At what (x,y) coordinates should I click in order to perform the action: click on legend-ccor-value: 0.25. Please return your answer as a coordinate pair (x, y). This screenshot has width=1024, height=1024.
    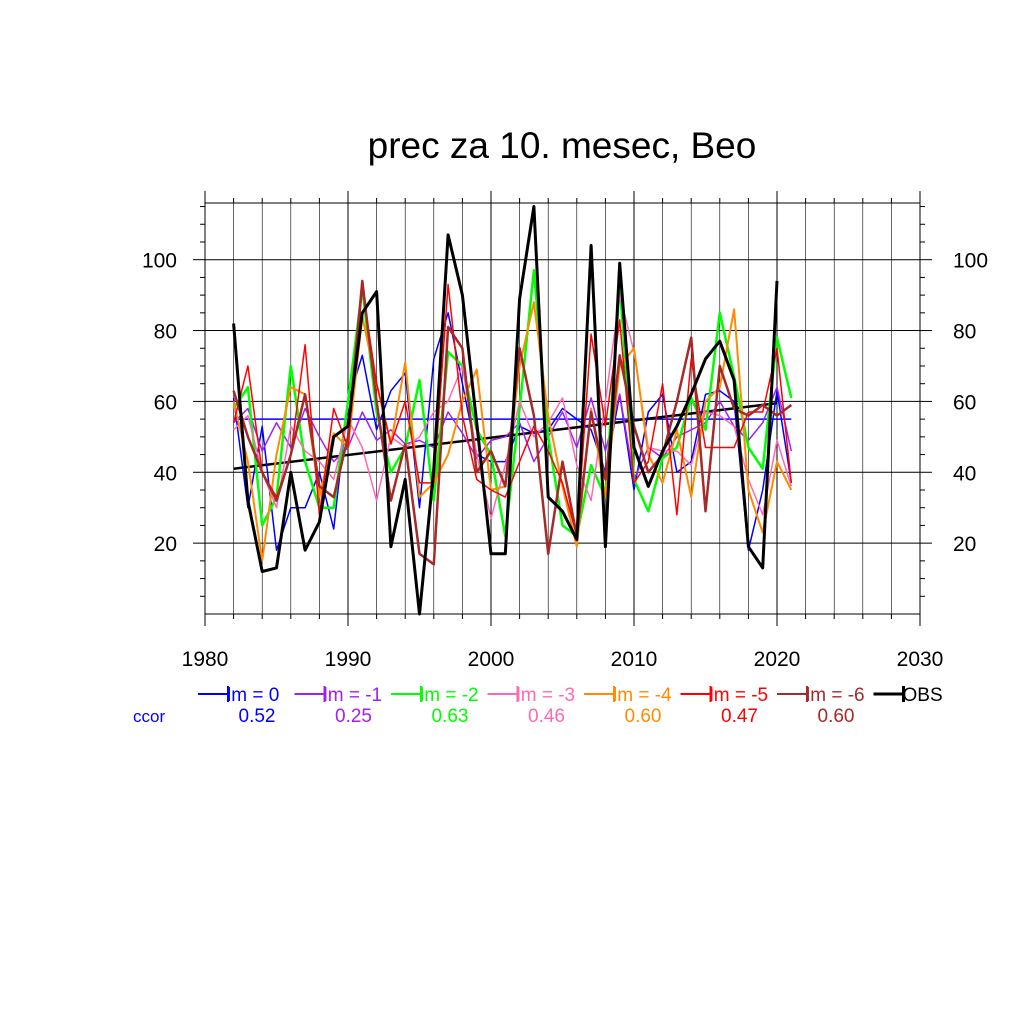
    Looking at the image, I should click on (353, 716).